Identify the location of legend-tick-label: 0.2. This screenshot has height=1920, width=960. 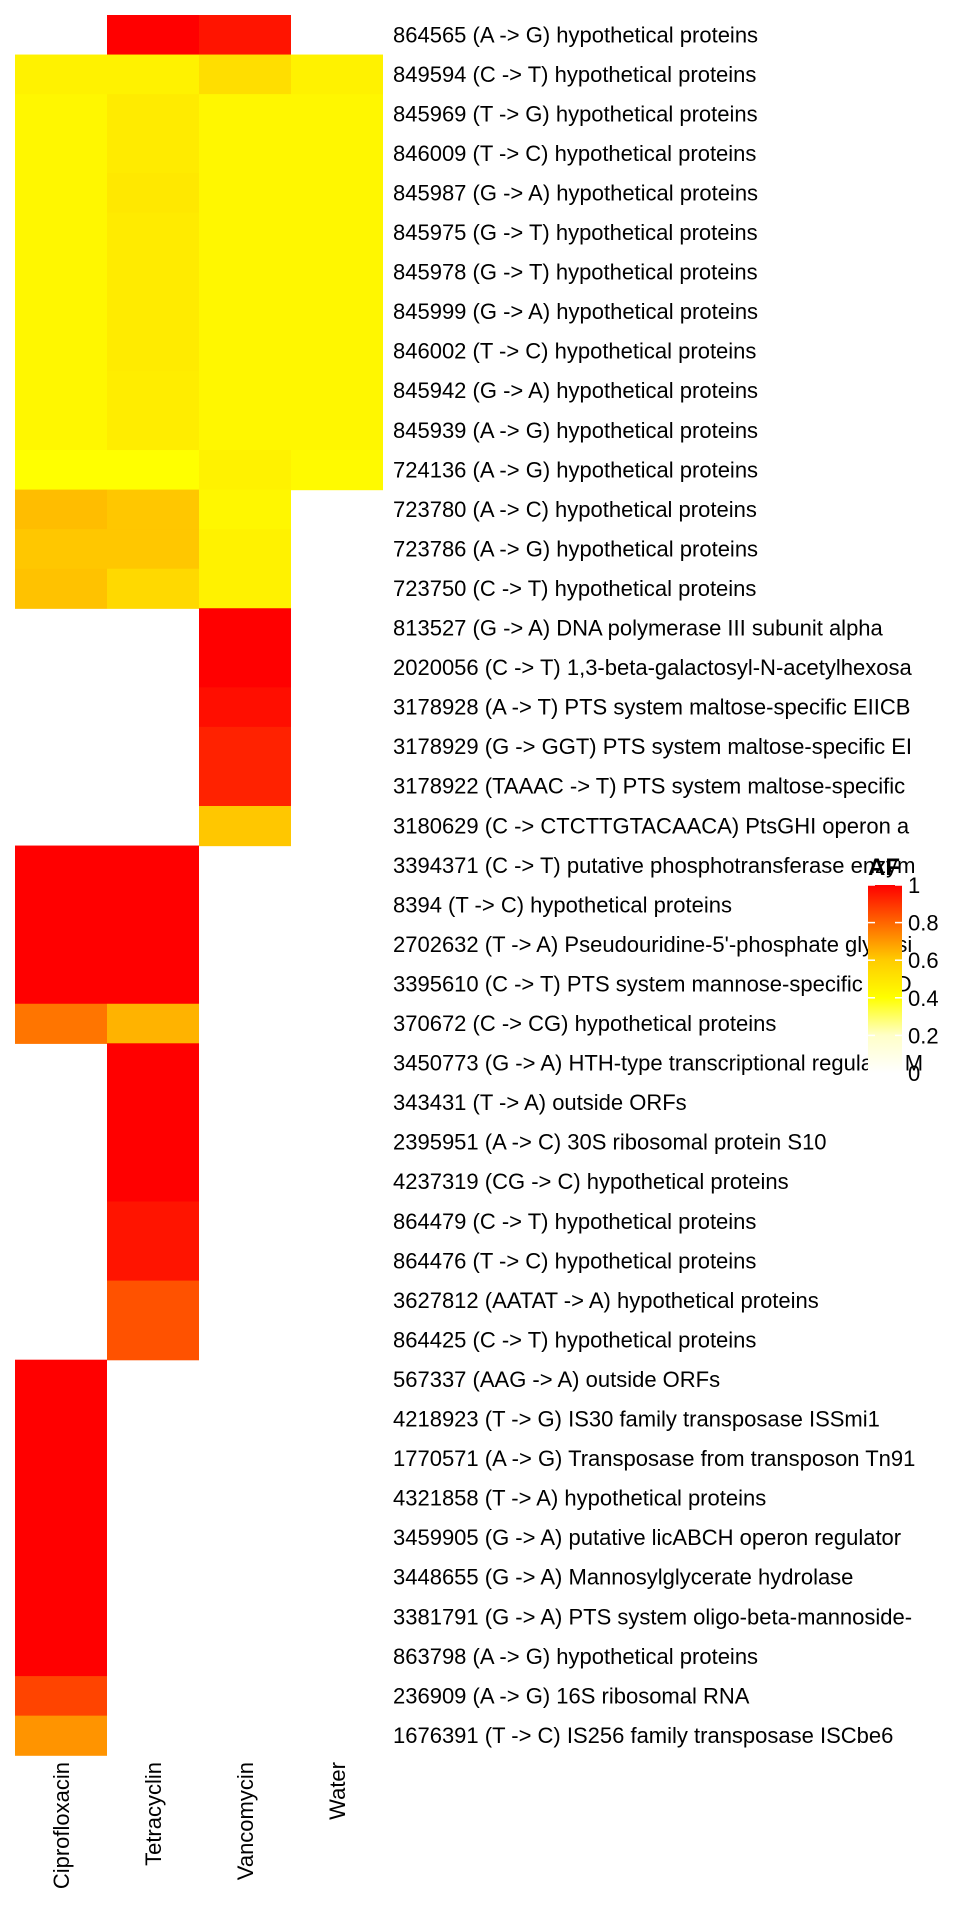
(923, 1035).